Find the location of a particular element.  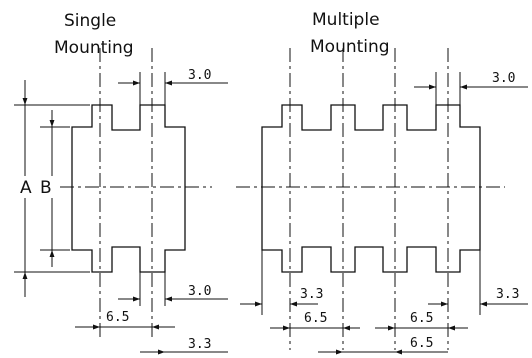

multiple-dim-pitch-2: 6.5 is located at coordinates (421, 318).